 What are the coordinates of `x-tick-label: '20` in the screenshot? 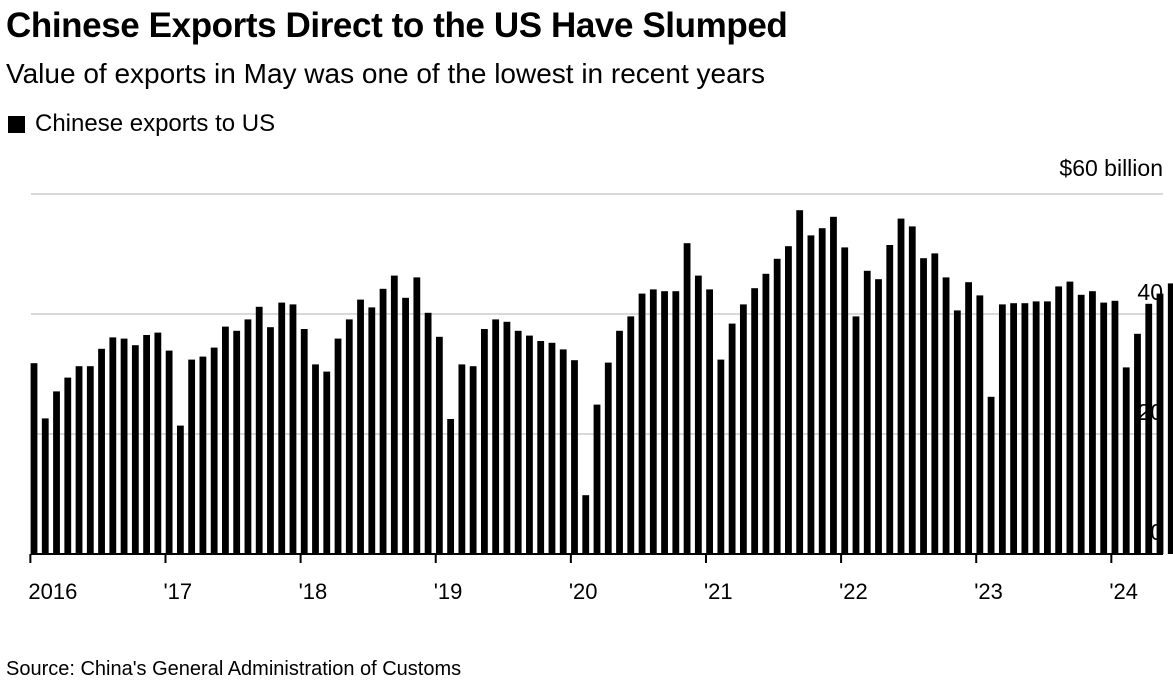 It's located at (583, 591).